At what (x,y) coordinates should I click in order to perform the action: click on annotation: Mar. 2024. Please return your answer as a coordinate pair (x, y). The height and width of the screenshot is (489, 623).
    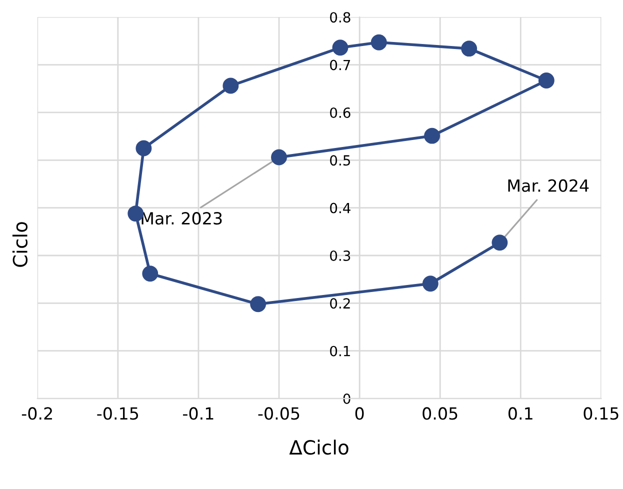
    Looking at the image, I should click on (548, 185).